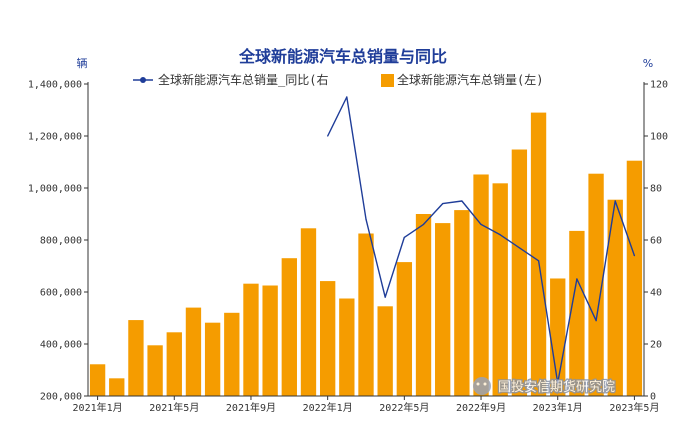 This screenshot has width=686, height=434. I want to click on left-tick-label: 1,200,000, so click(55, 137).